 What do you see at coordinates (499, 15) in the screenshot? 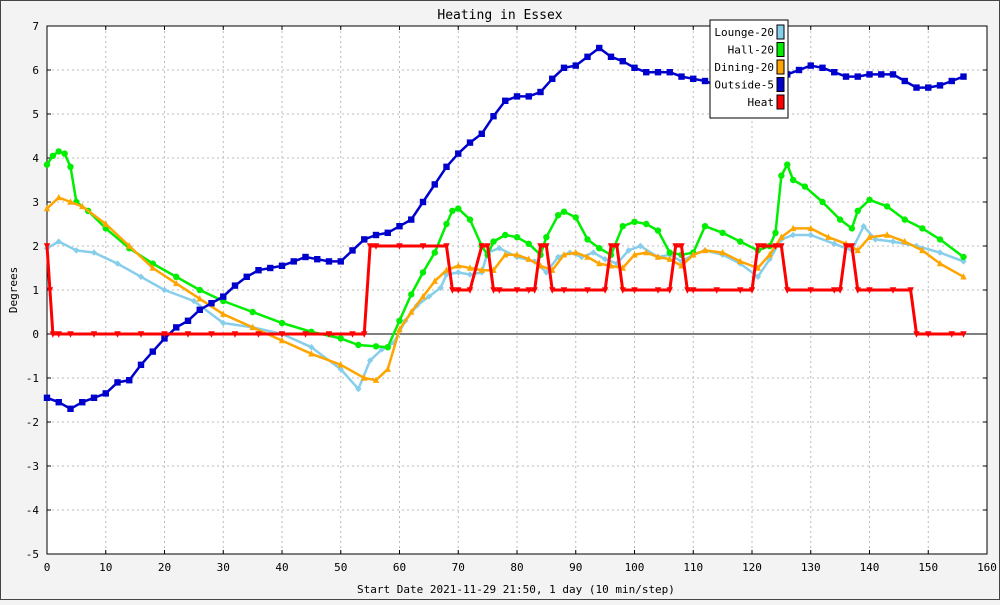
I see `chart-title: Heating in Essex` at bounding box center [499, 15].